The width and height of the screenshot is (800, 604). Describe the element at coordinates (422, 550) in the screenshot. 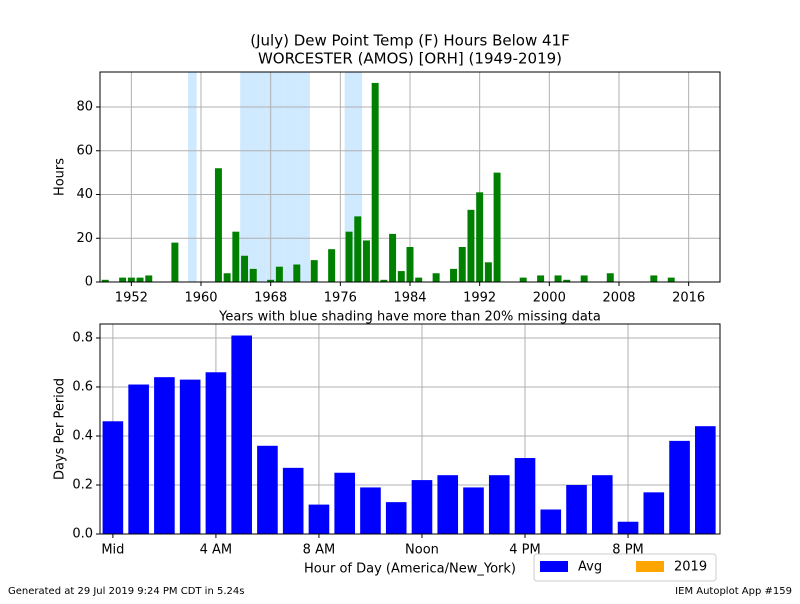

I see `x-tick-label: Noon` at that location.